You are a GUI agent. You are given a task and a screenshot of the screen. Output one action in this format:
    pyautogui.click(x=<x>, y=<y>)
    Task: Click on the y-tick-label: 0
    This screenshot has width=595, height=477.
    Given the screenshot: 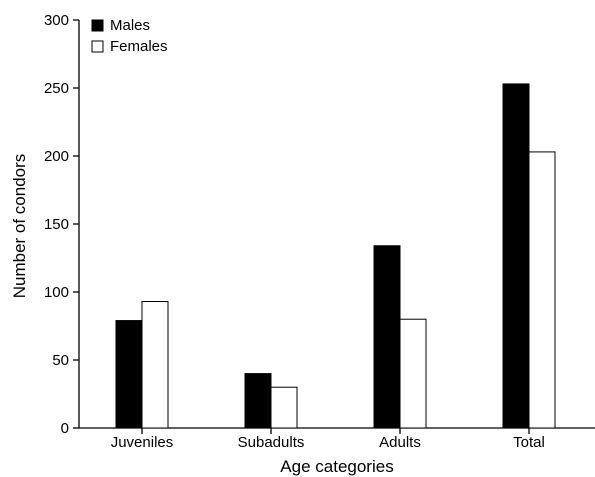 What is the action you would take?
    pyautogui.click(x=65, y=428)
    